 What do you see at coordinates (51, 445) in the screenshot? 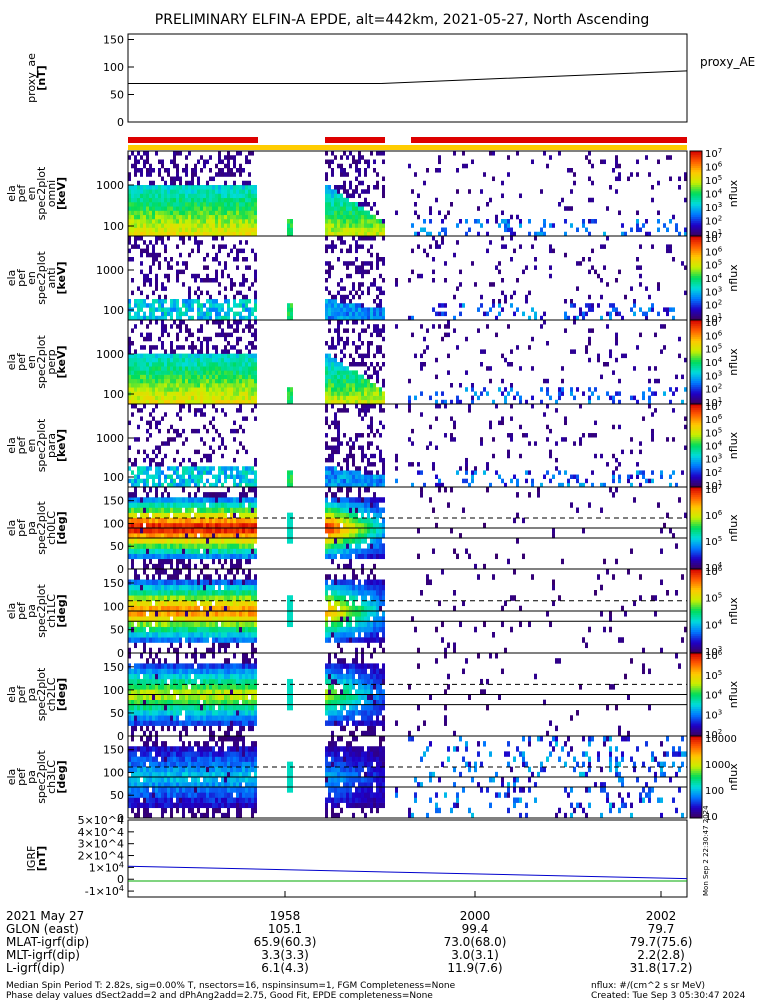
I see `spec_para-ylabel-4: para` at bounding box center [51, 445].